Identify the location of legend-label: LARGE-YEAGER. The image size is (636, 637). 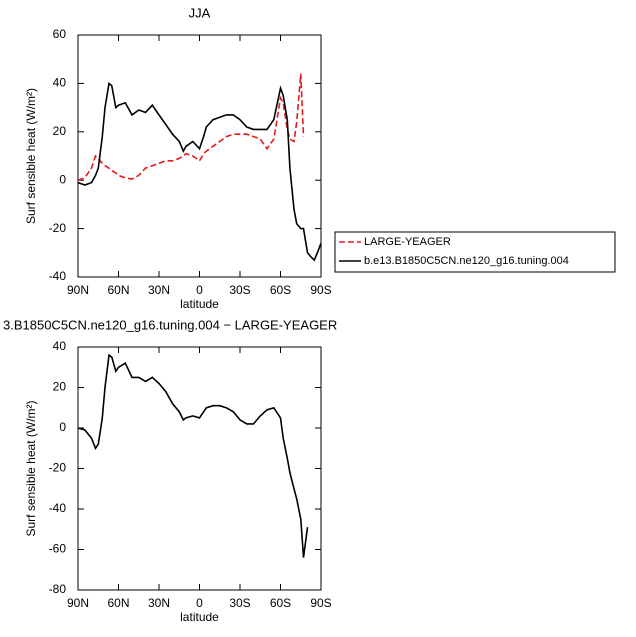
(407, 242).